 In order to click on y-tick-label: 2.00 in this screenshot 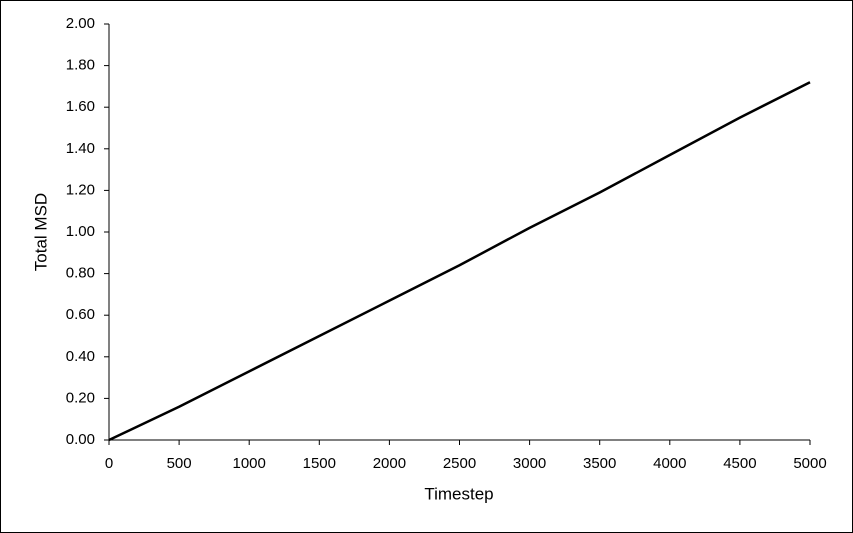, I will do `click(80, 23)`.